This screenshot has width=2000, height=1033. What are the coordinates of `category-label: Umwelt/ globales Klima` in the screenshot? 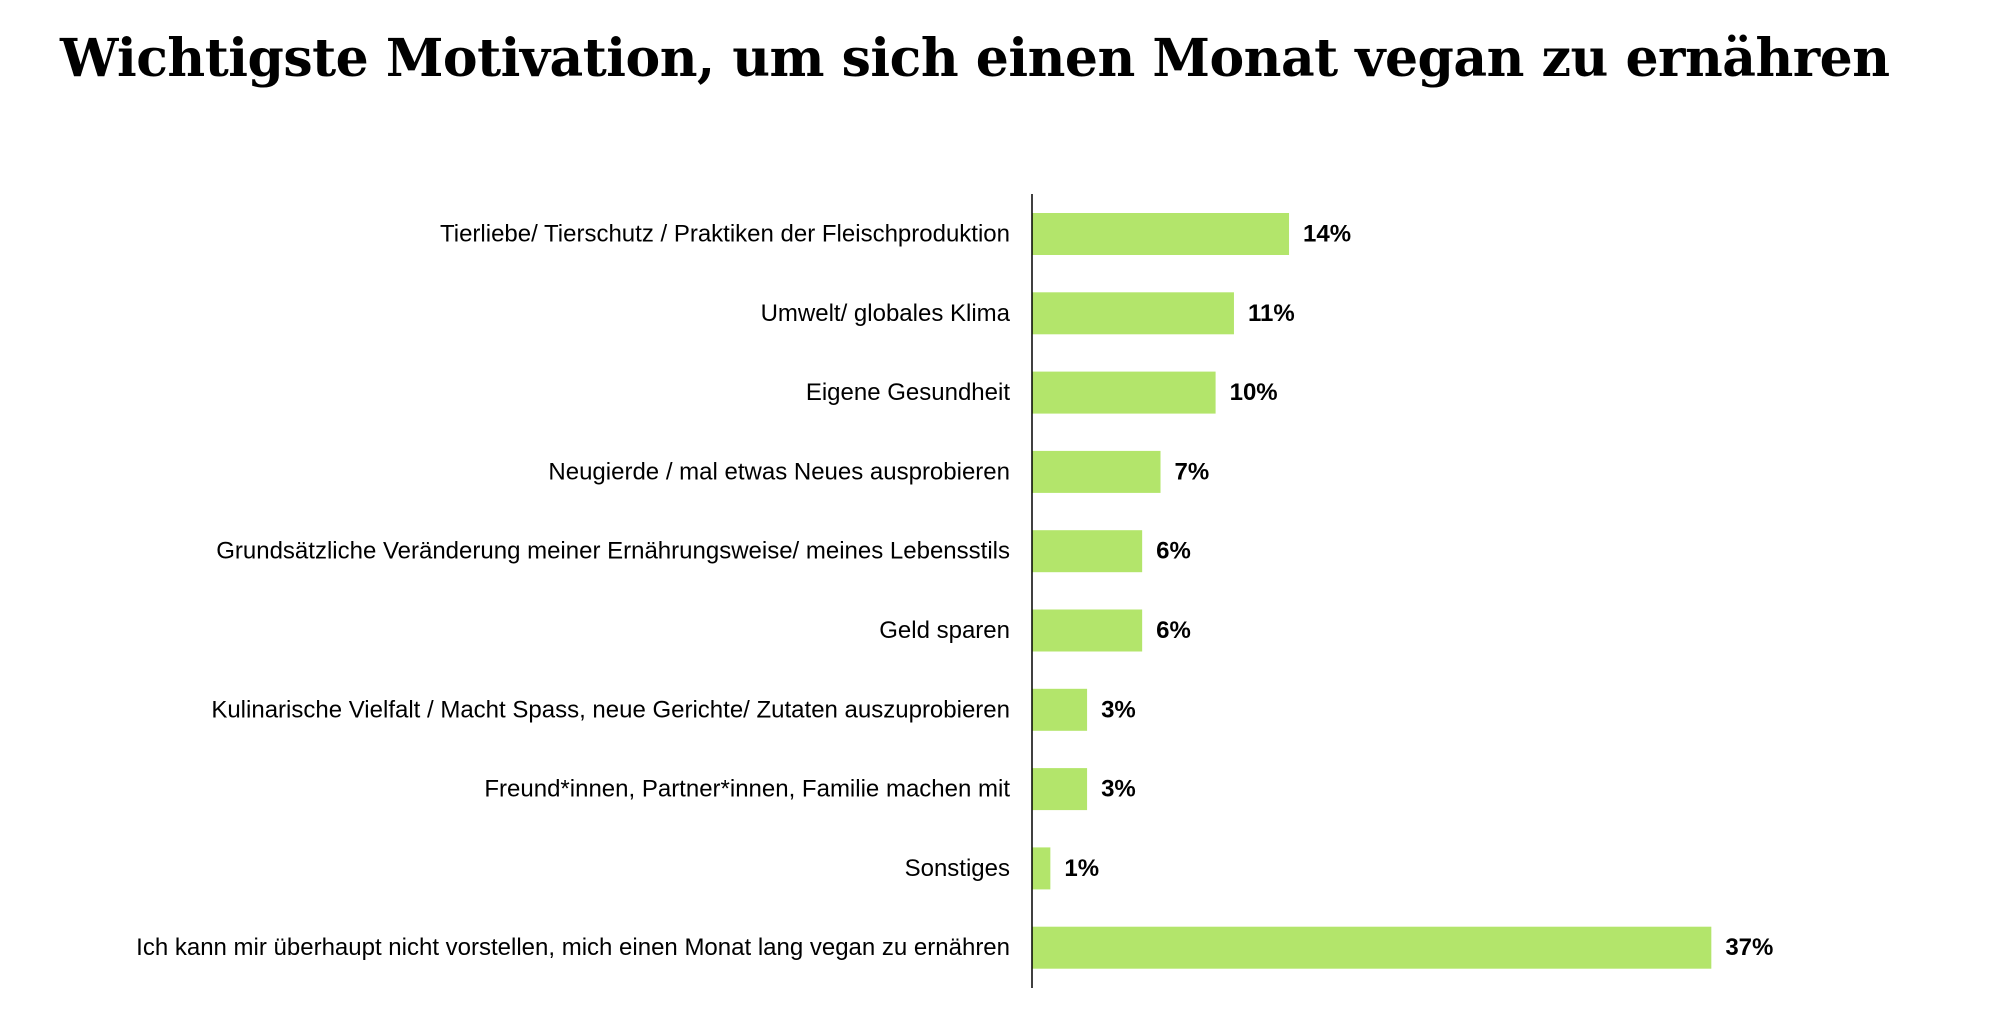 It's located at (886, 313).